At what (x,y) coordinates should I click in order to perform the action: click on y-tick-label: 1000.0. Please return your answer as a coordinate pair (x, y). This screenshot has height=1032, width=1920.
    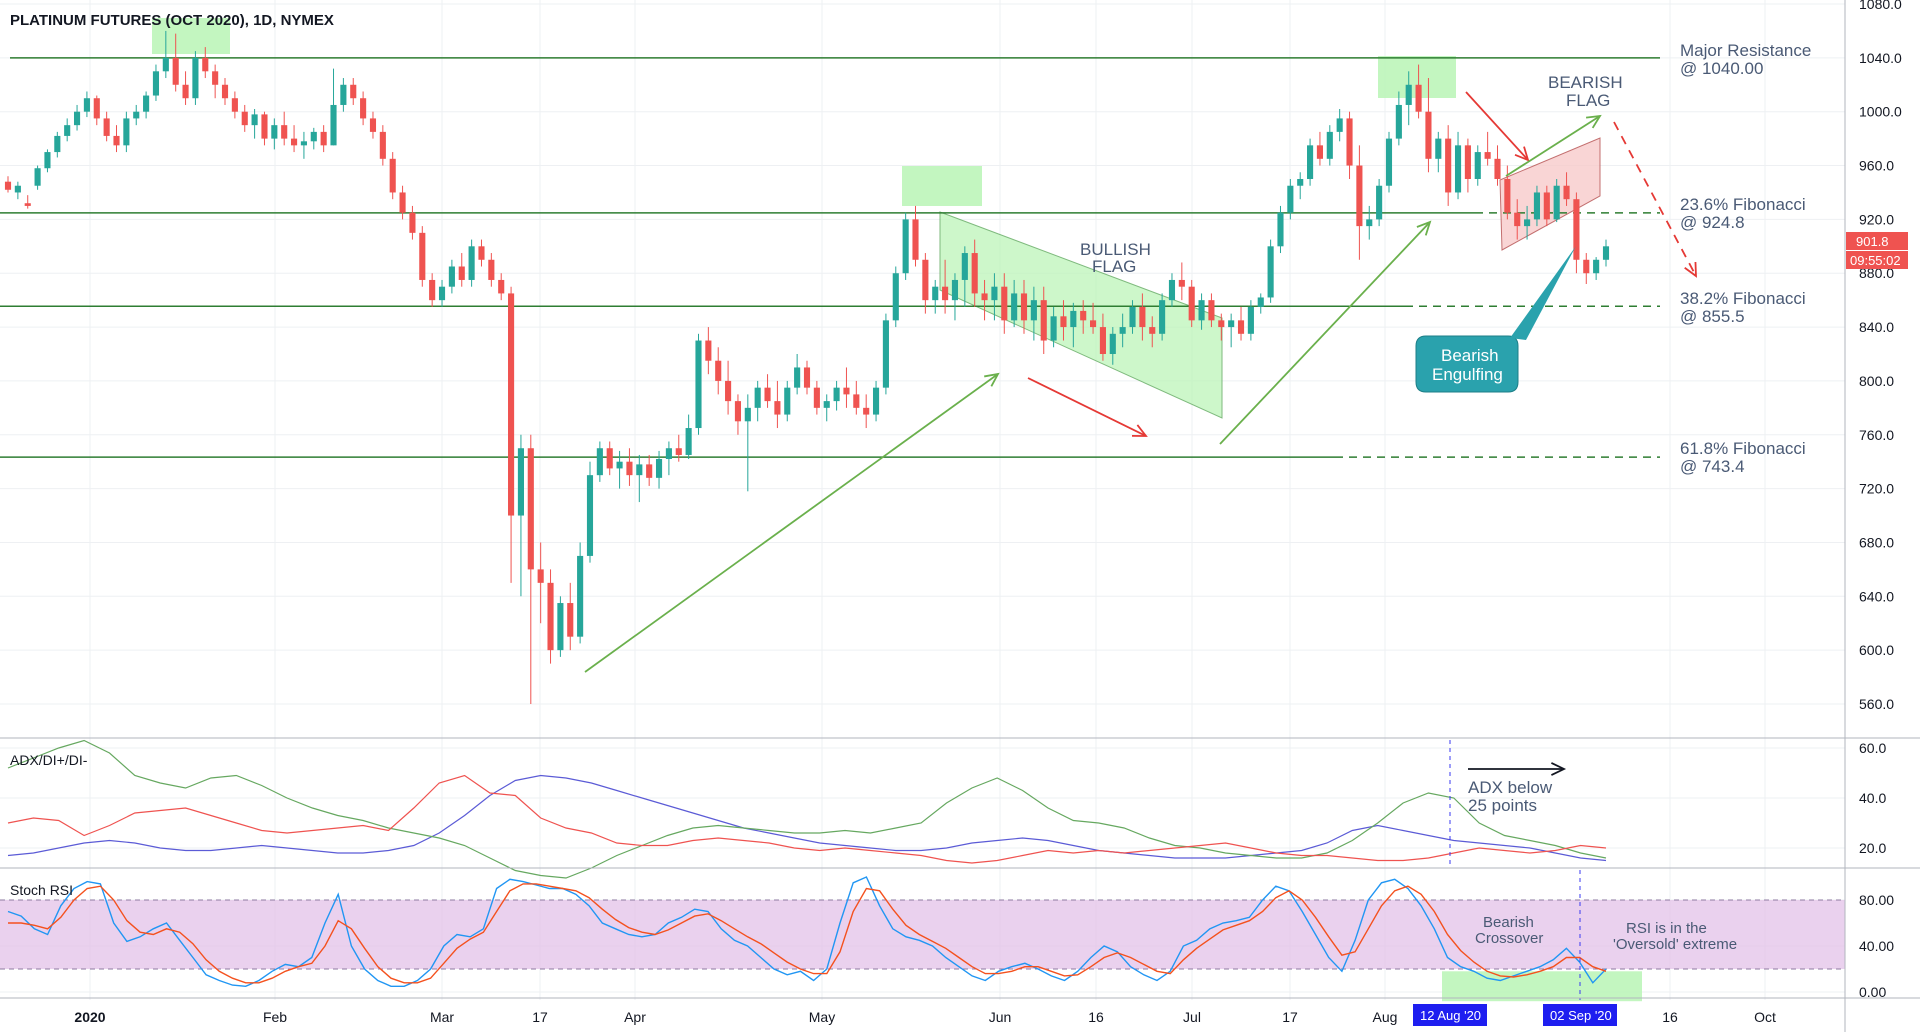
    Looking at the image, I should click on (1880, 112).